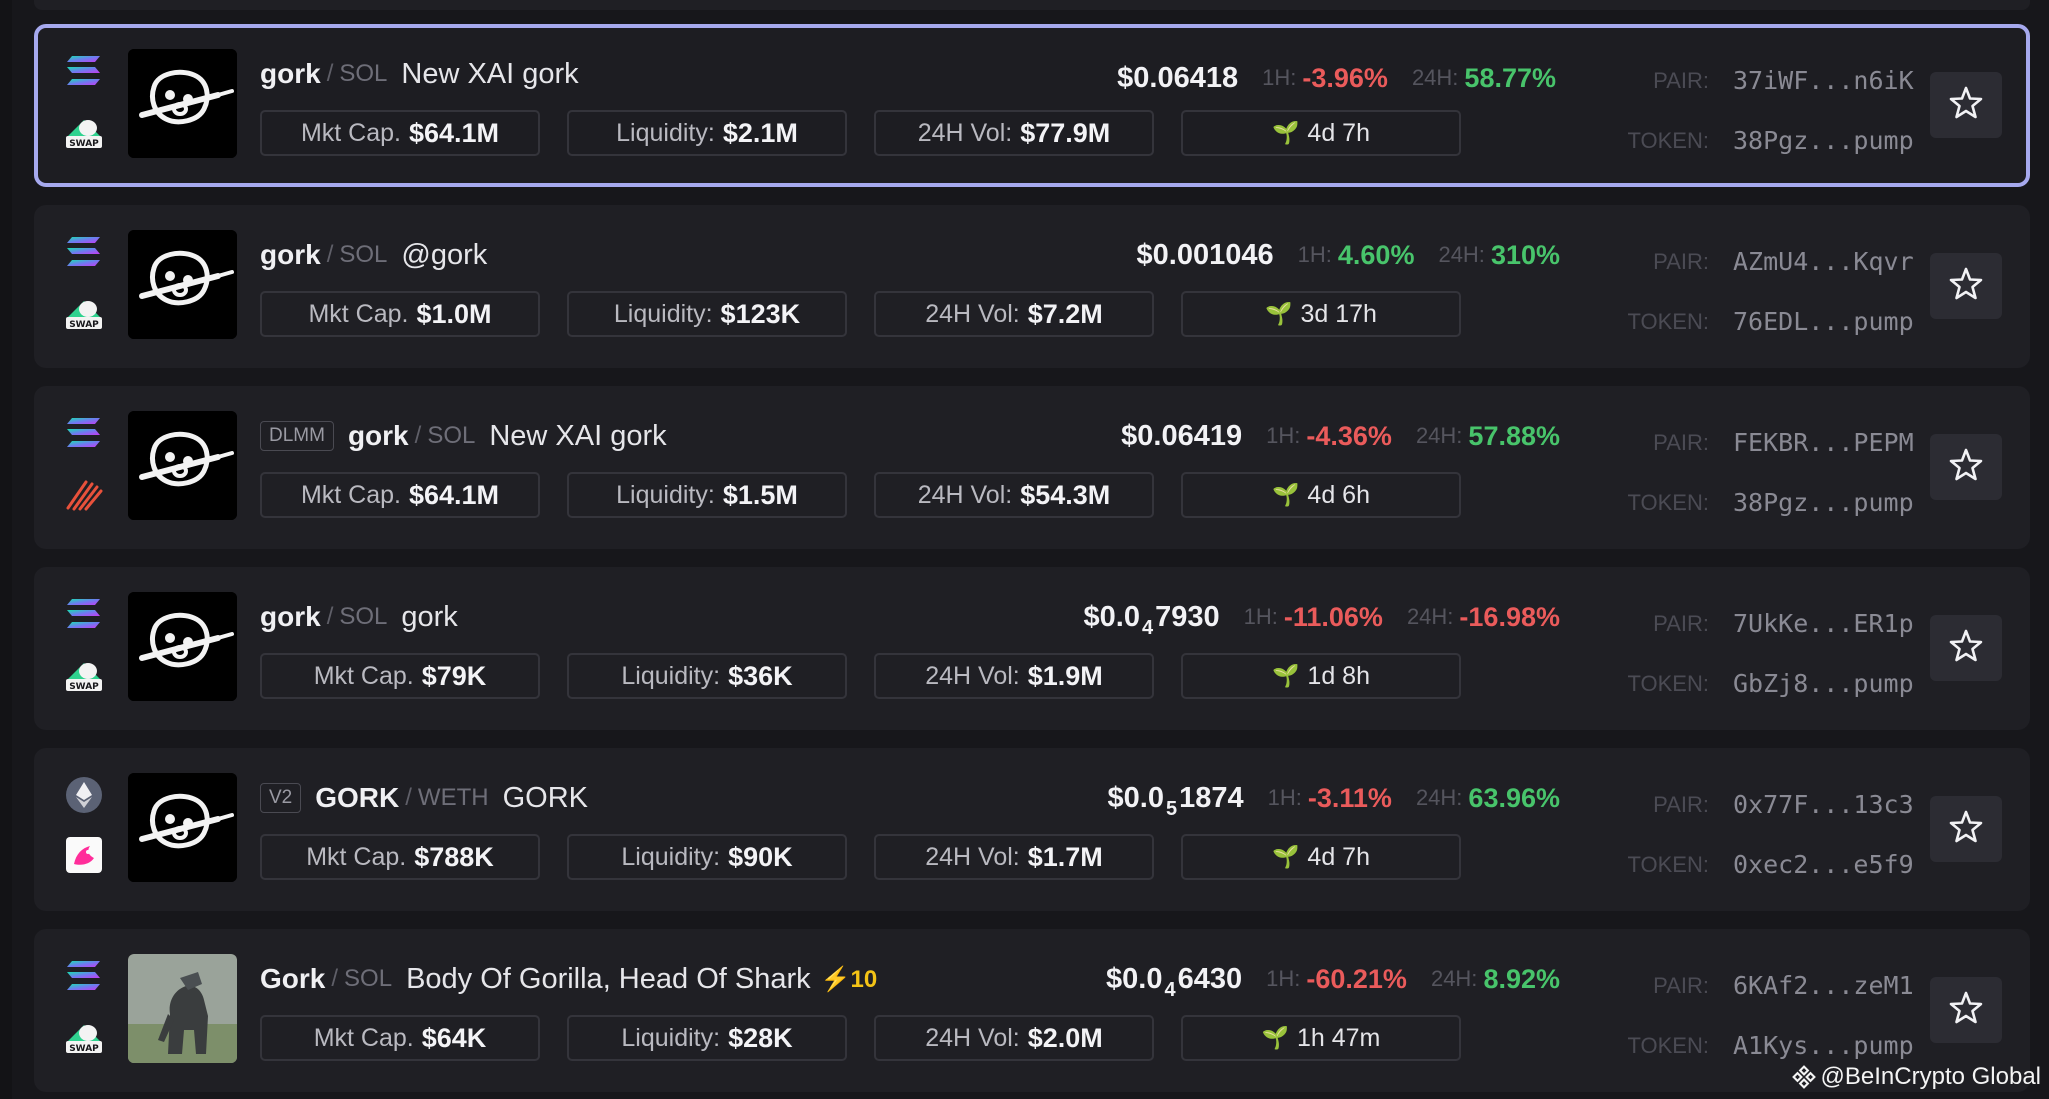  What do you see at coordinates (357, 797) in the screenshot?
I see `base-symbol: GORK` at bounding box center [357, 797].